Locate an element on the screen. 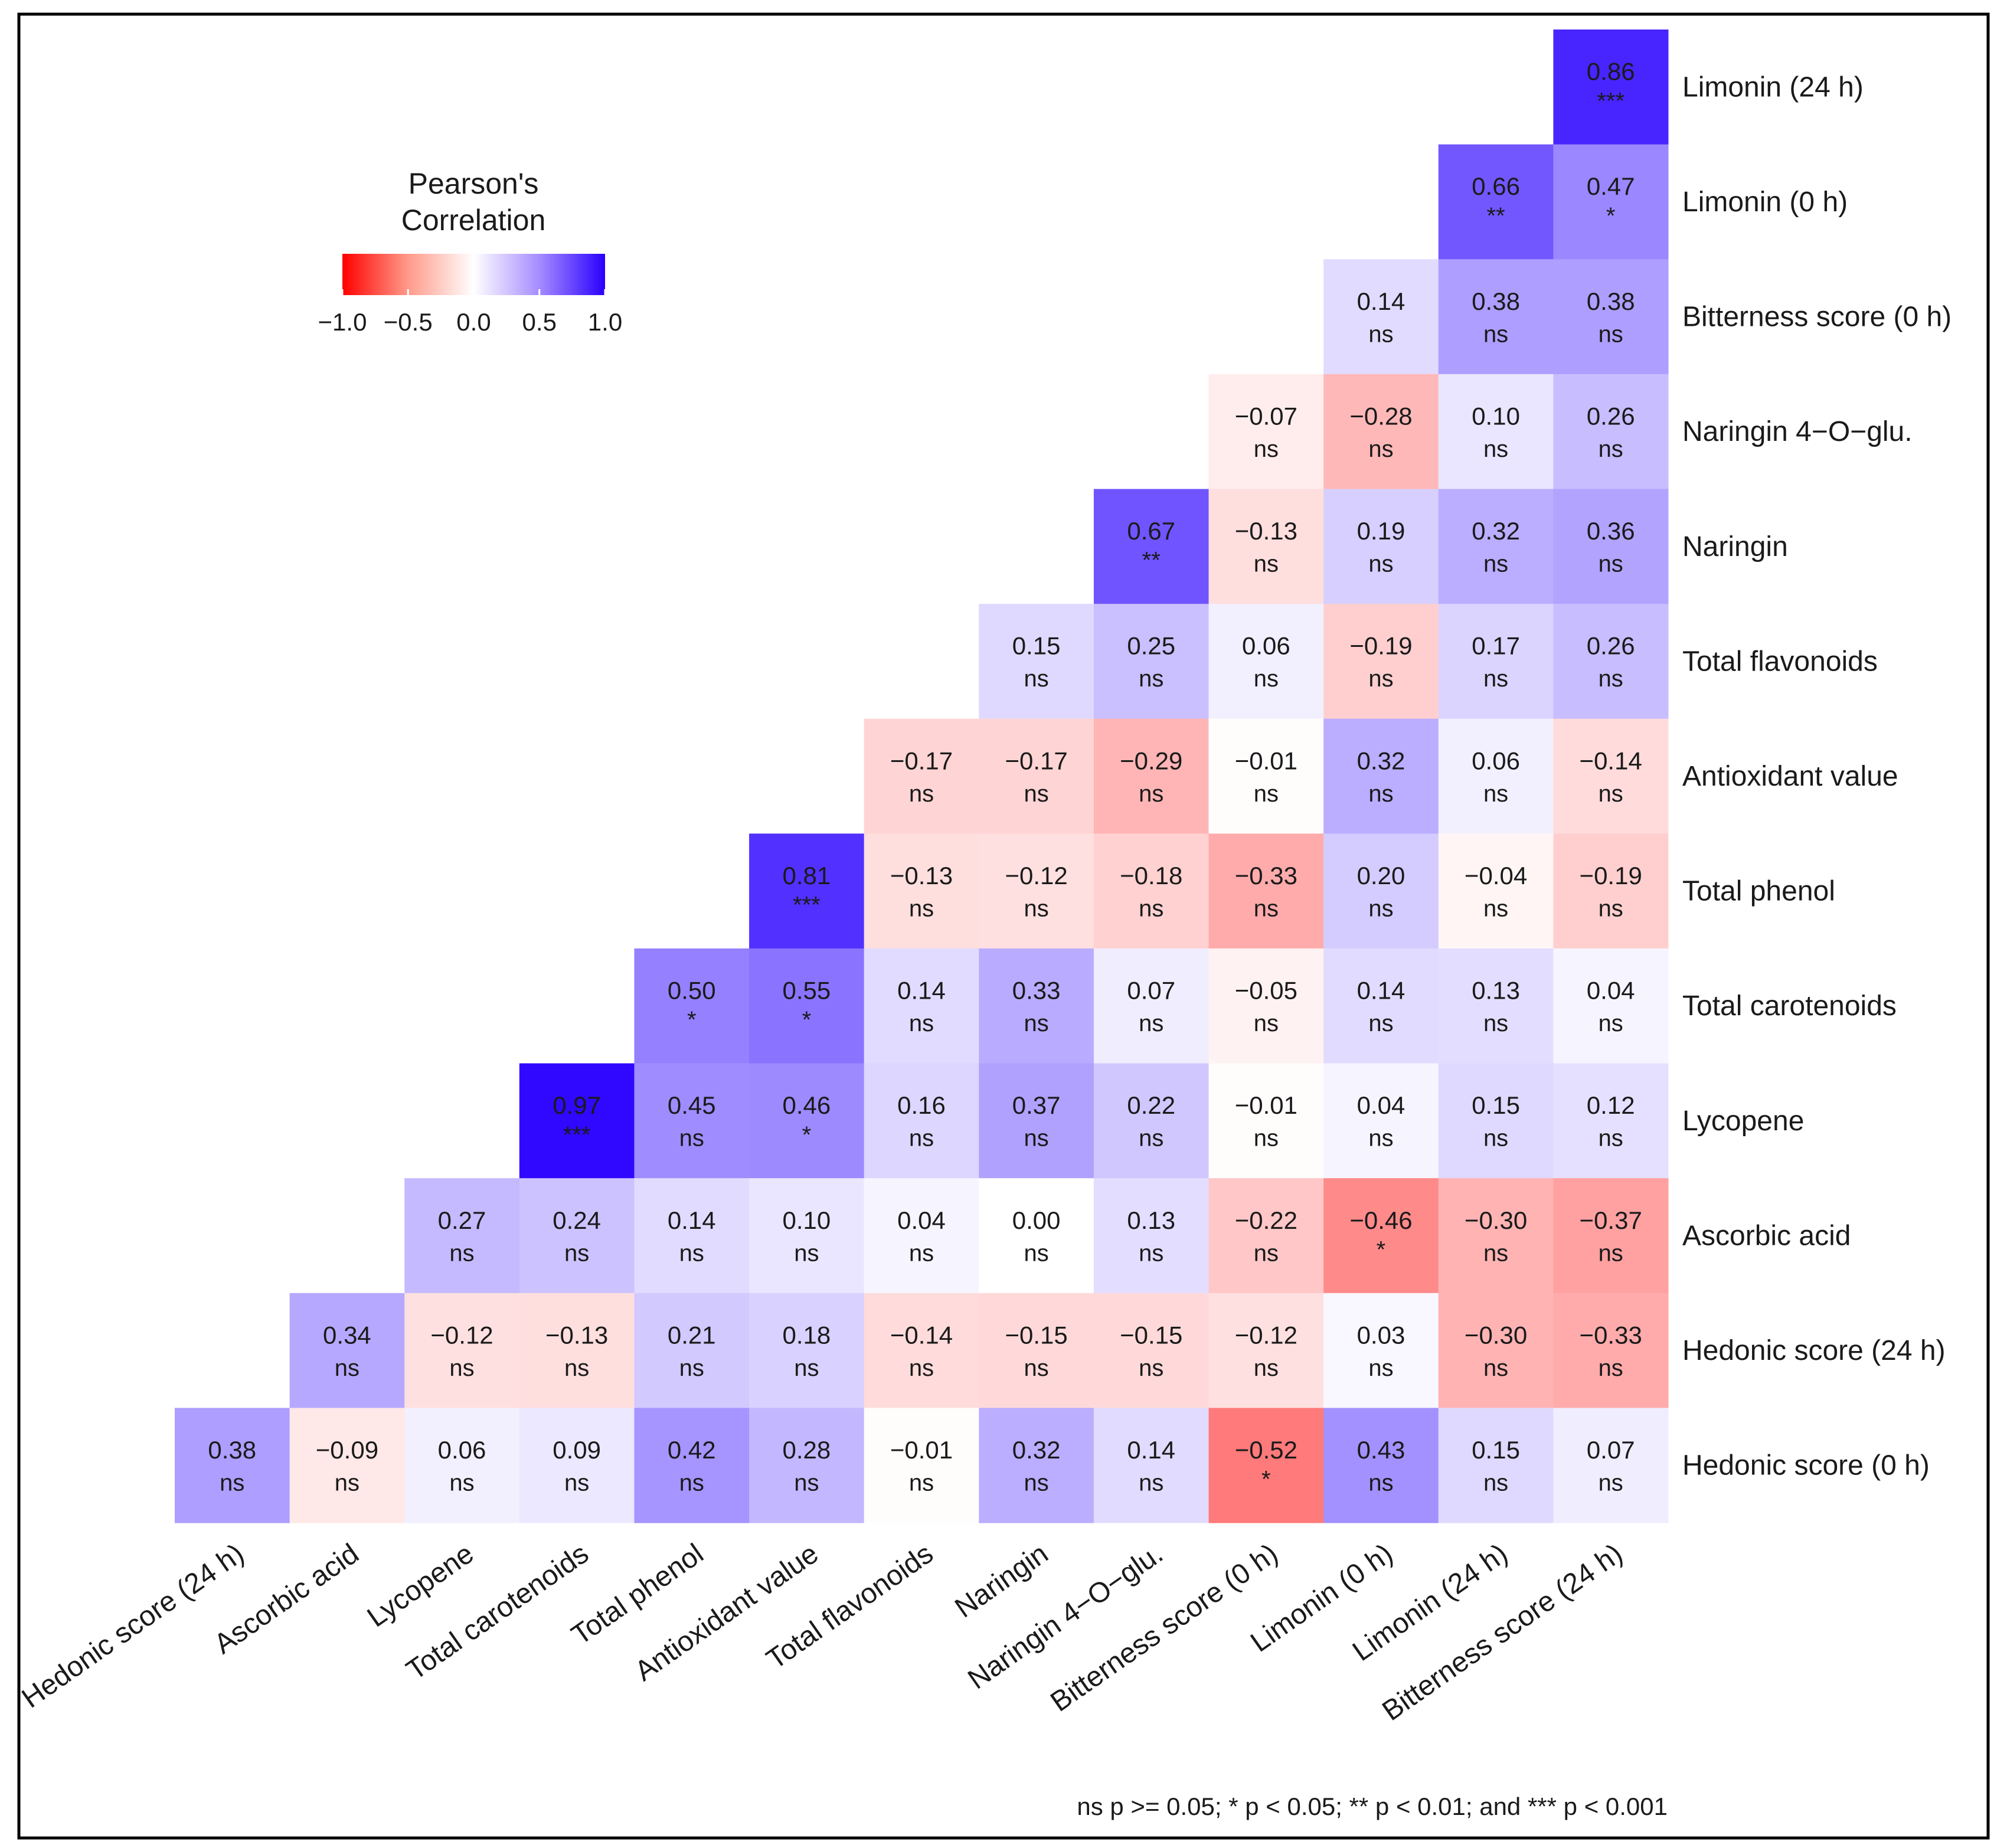  heatmap-cell: 0.26 ns is located at coordinates (1611, 662).